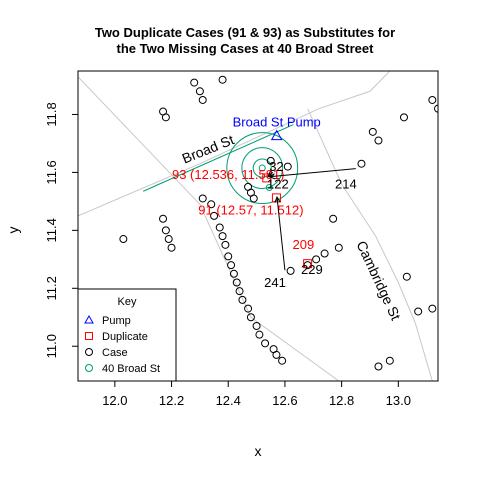 Image resolution: width=480 pixels, height=480 pixels. What do you see at coordinates (284, 400) in the screenshot?
I see `x-tick-label-4: 12.6` at bounding box center [284, 400].